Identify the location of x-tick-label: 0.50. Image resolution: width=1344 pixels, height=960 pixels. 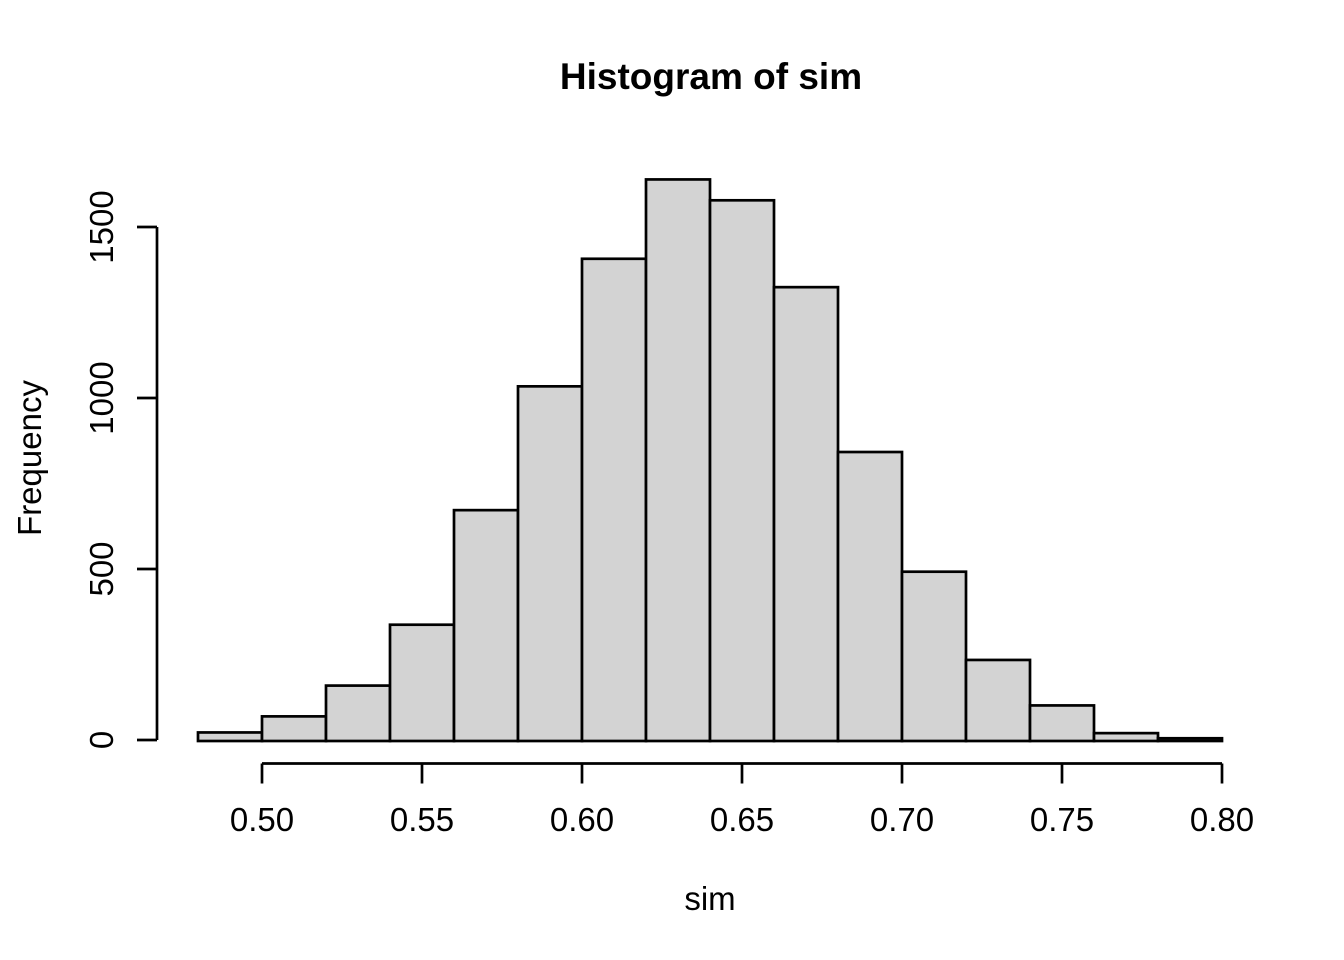
(262, 819).